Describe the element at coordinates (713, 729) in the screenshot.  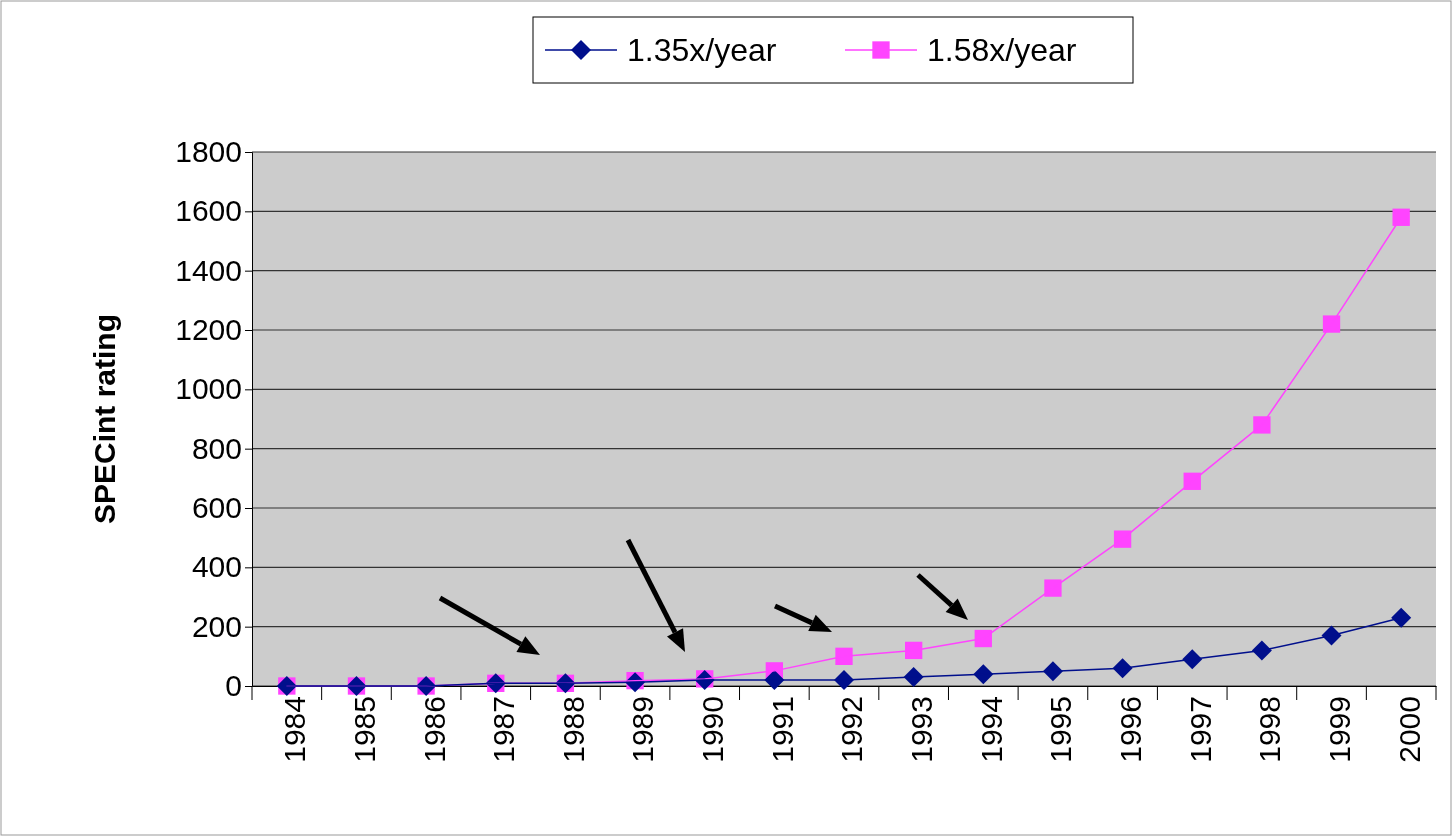
I see `x-tick-label: 1990` at that location.